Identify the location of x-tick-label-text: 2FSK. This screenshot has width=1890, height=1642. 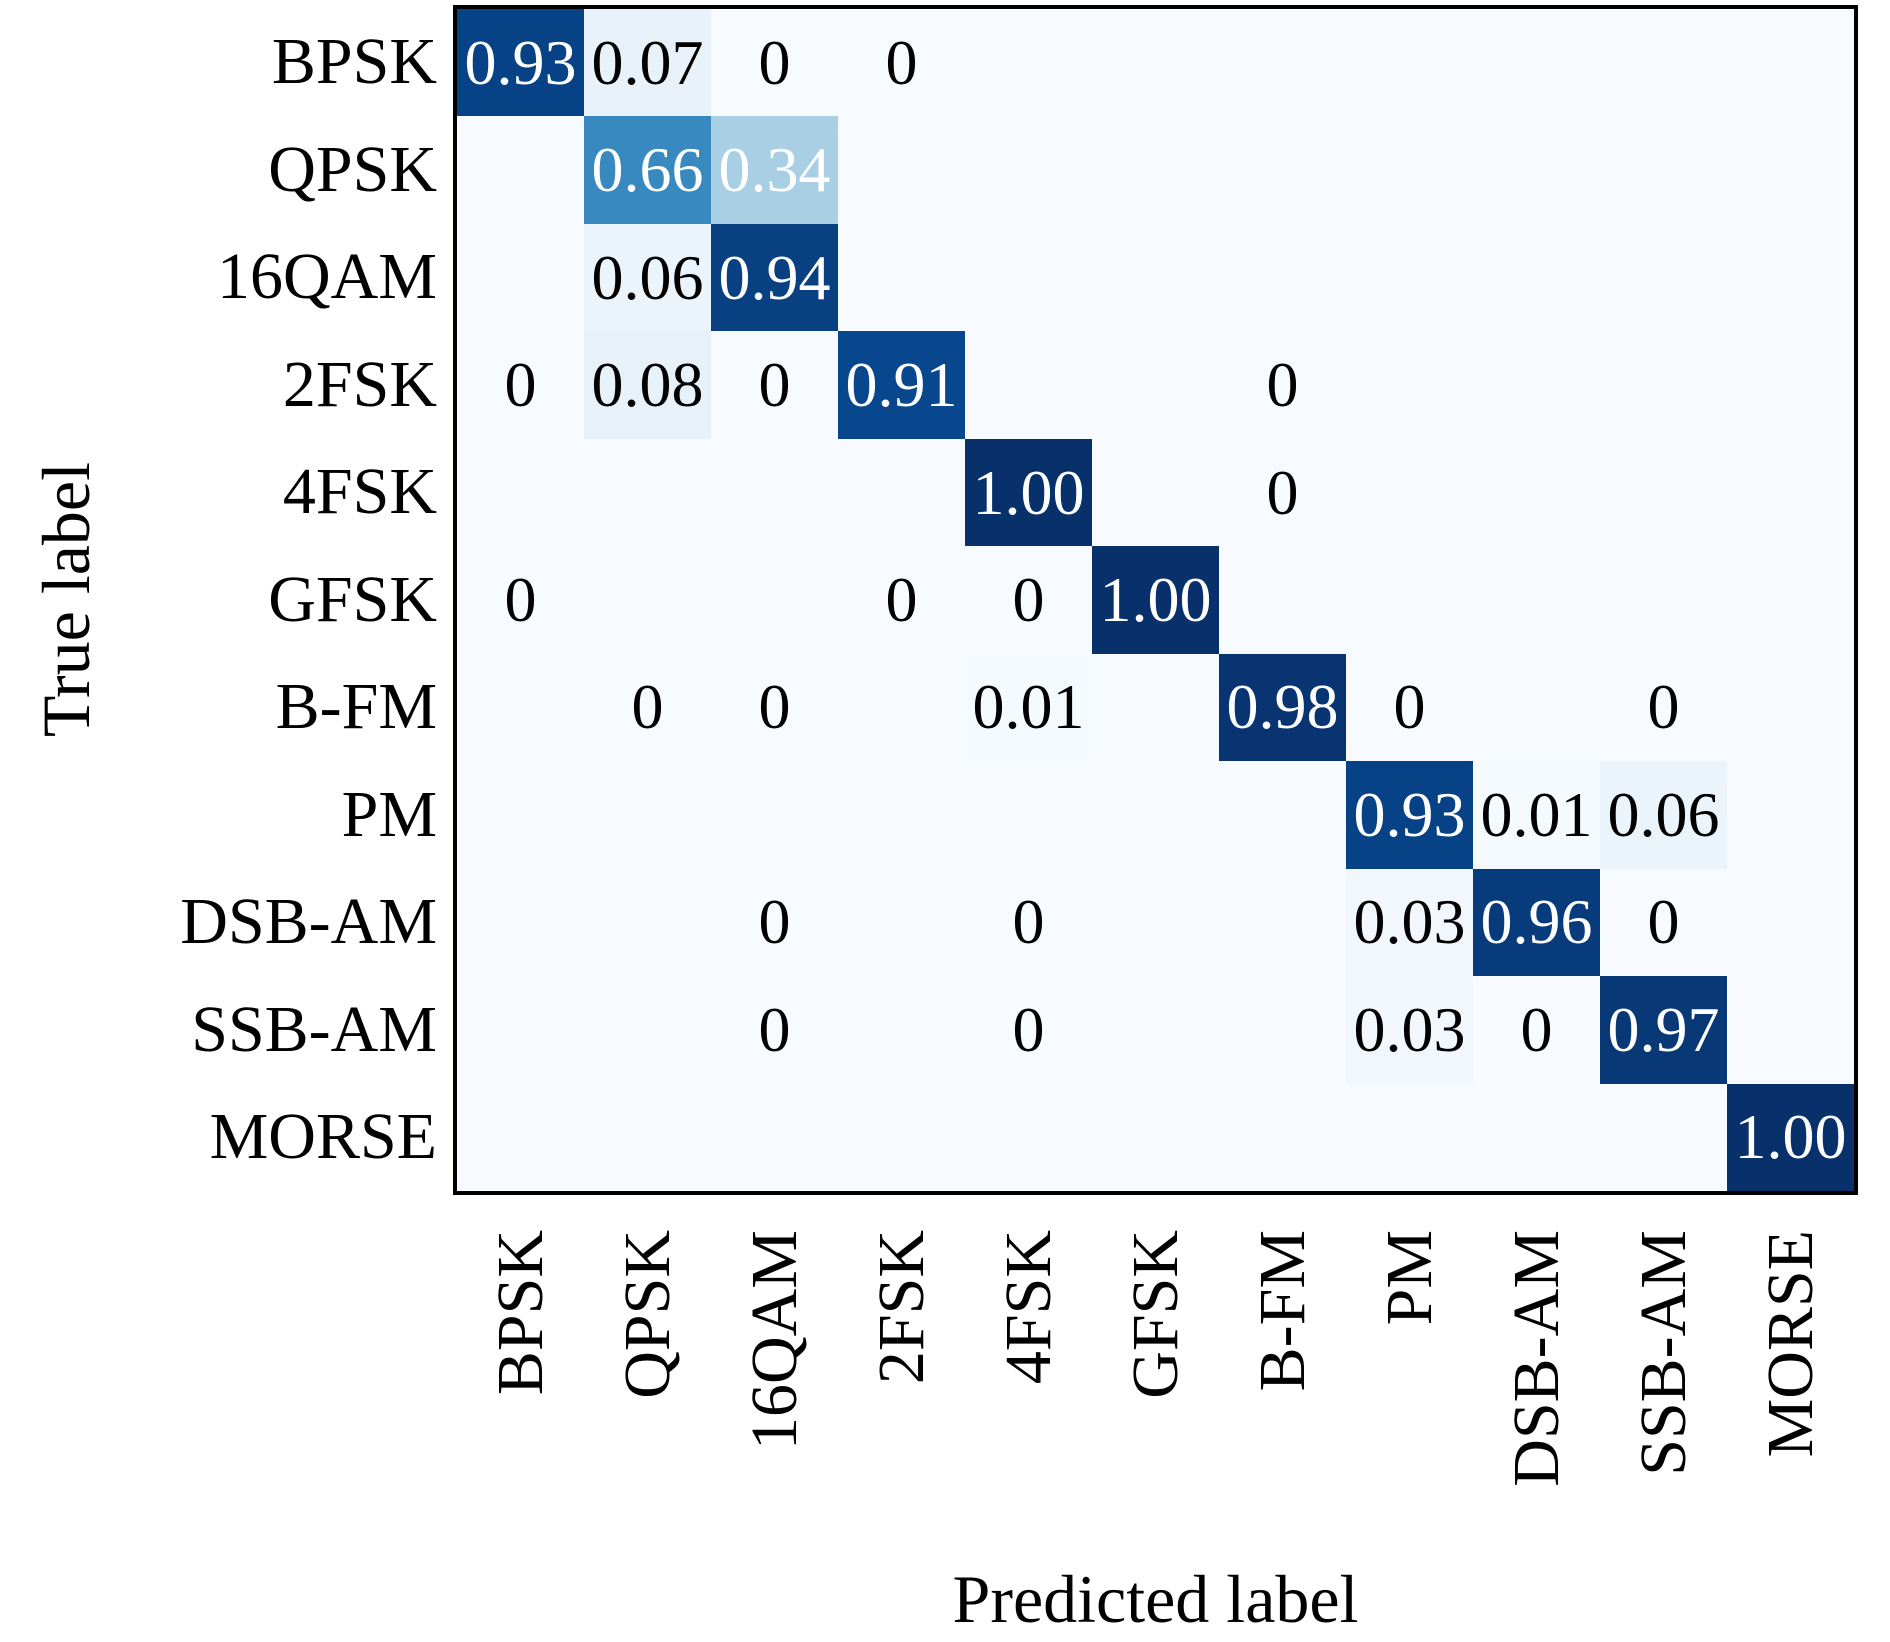
(901, 1307).